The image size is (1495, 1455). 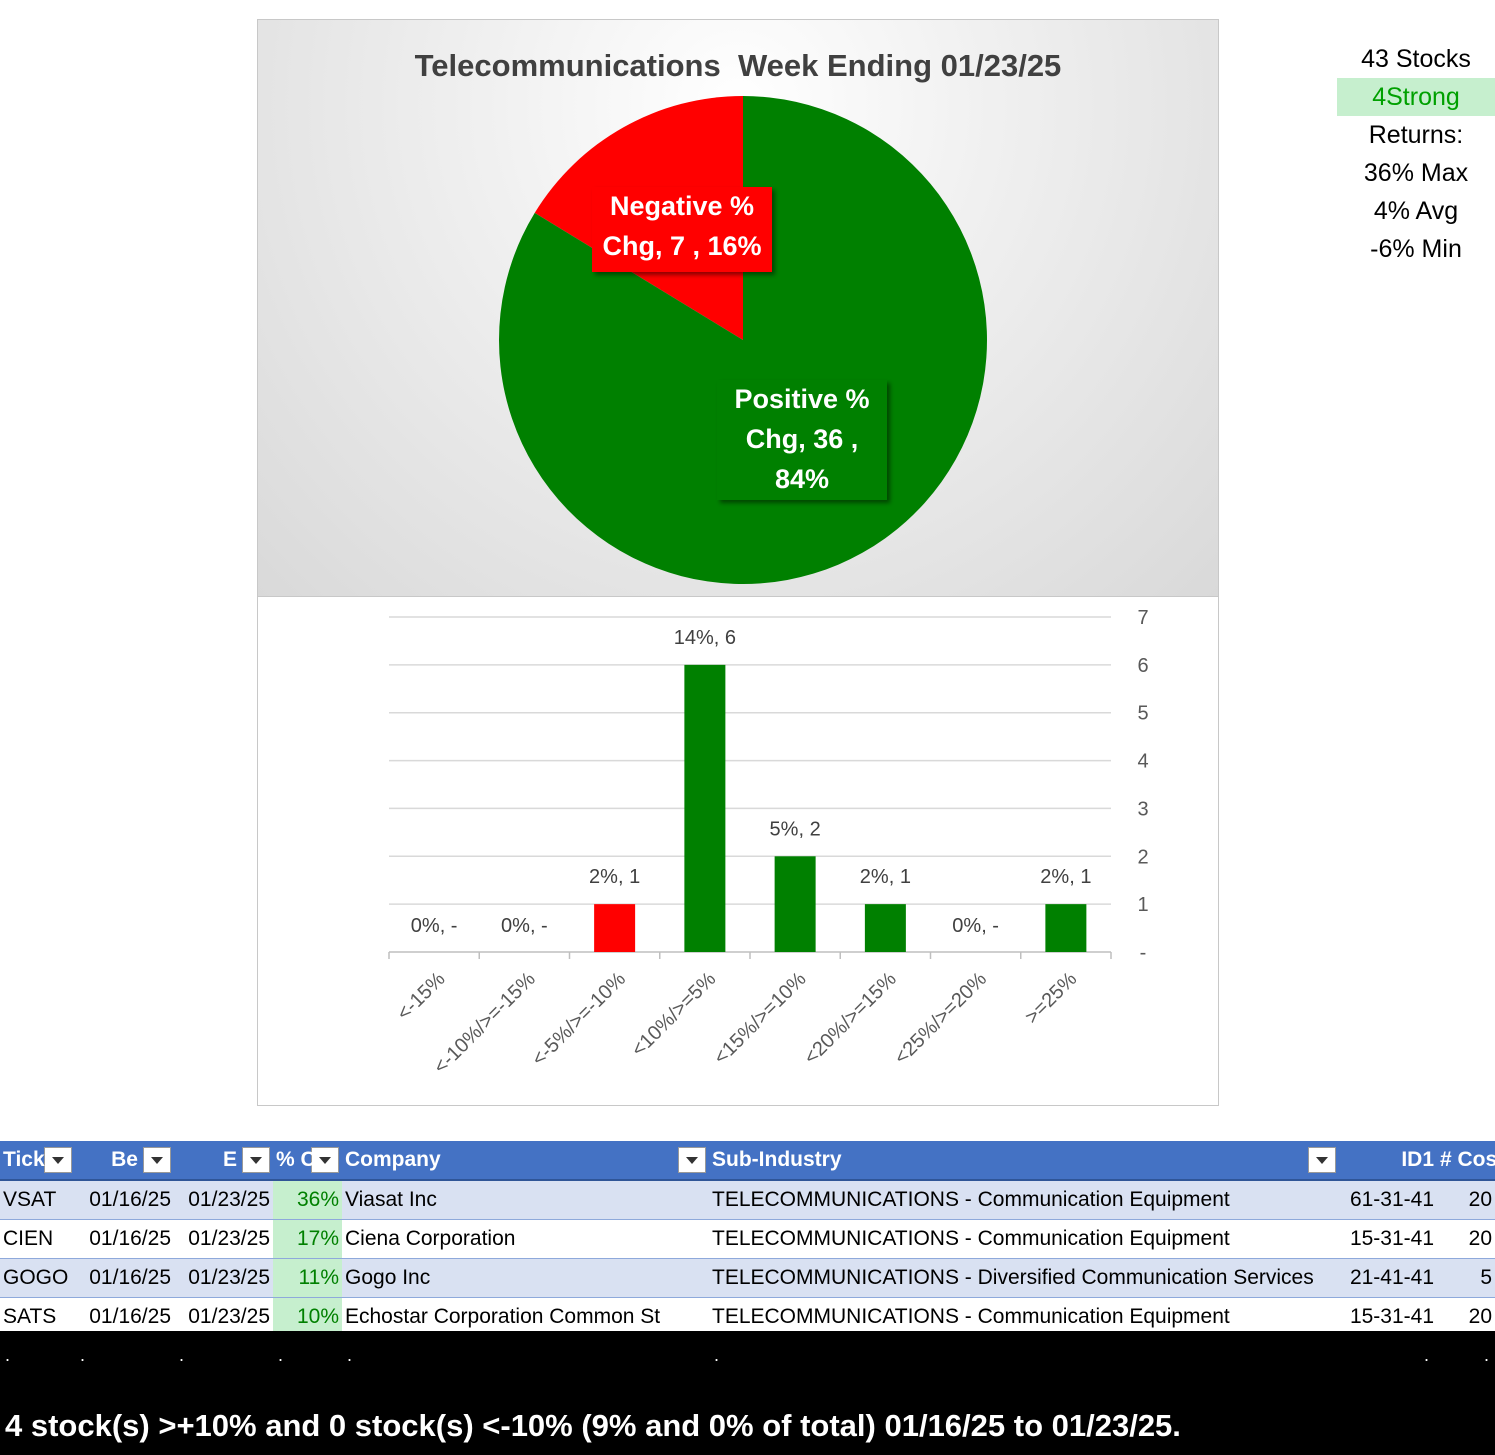 What do you see at coordinates (850, 1018) in the screenshot?
I see `x-category-label: <20%/>=15%` at bounding box center [850, 1018].